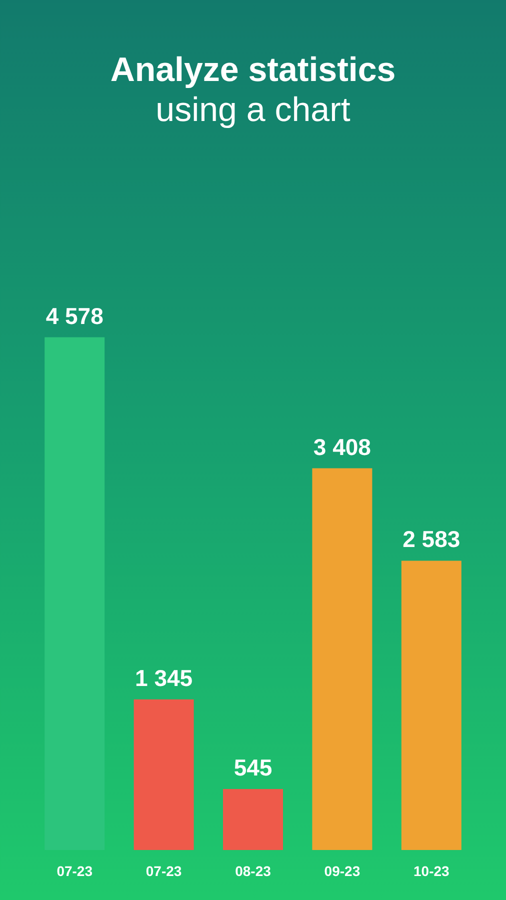 Image resolution: width=506 pixels, height=900 pixels. I want to click on x-tick-label: 10-23, so click(431, 871).